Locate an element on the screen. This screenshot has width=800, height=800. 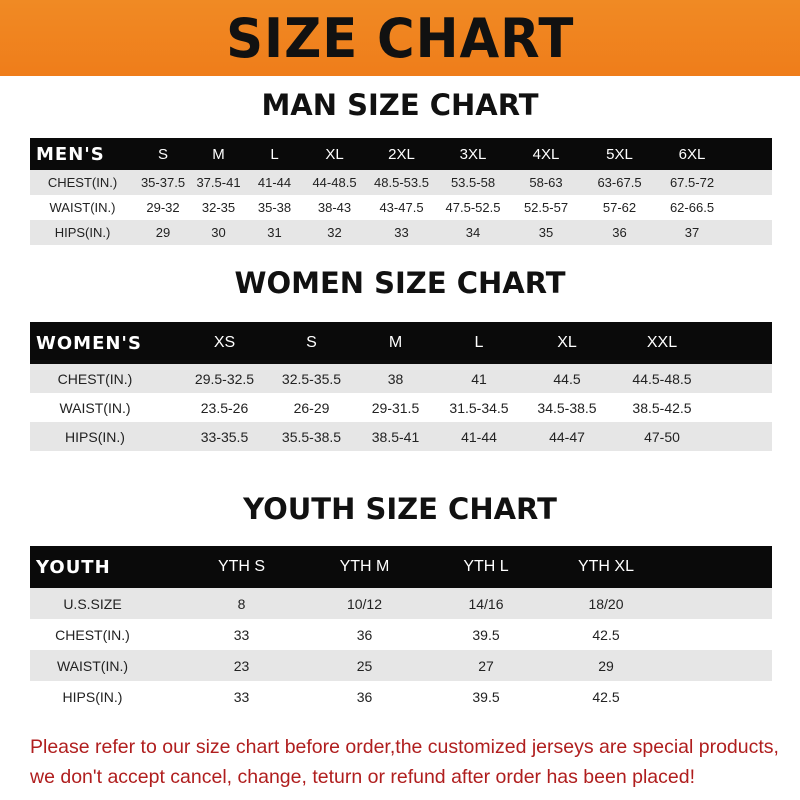
table-row: U.S.SIZE 8 10/12 14/16 18/20 is located at coordinates (401, 603).